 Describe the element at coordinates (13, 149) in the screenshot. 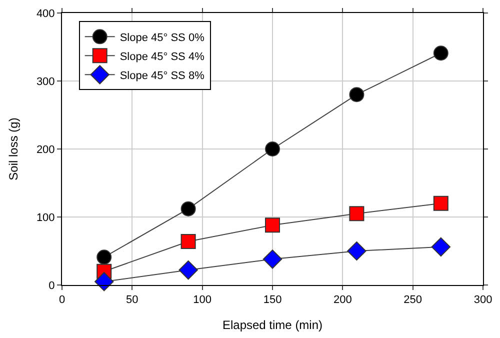

I see `y-axis-title: Soil loss (g)` at that location.